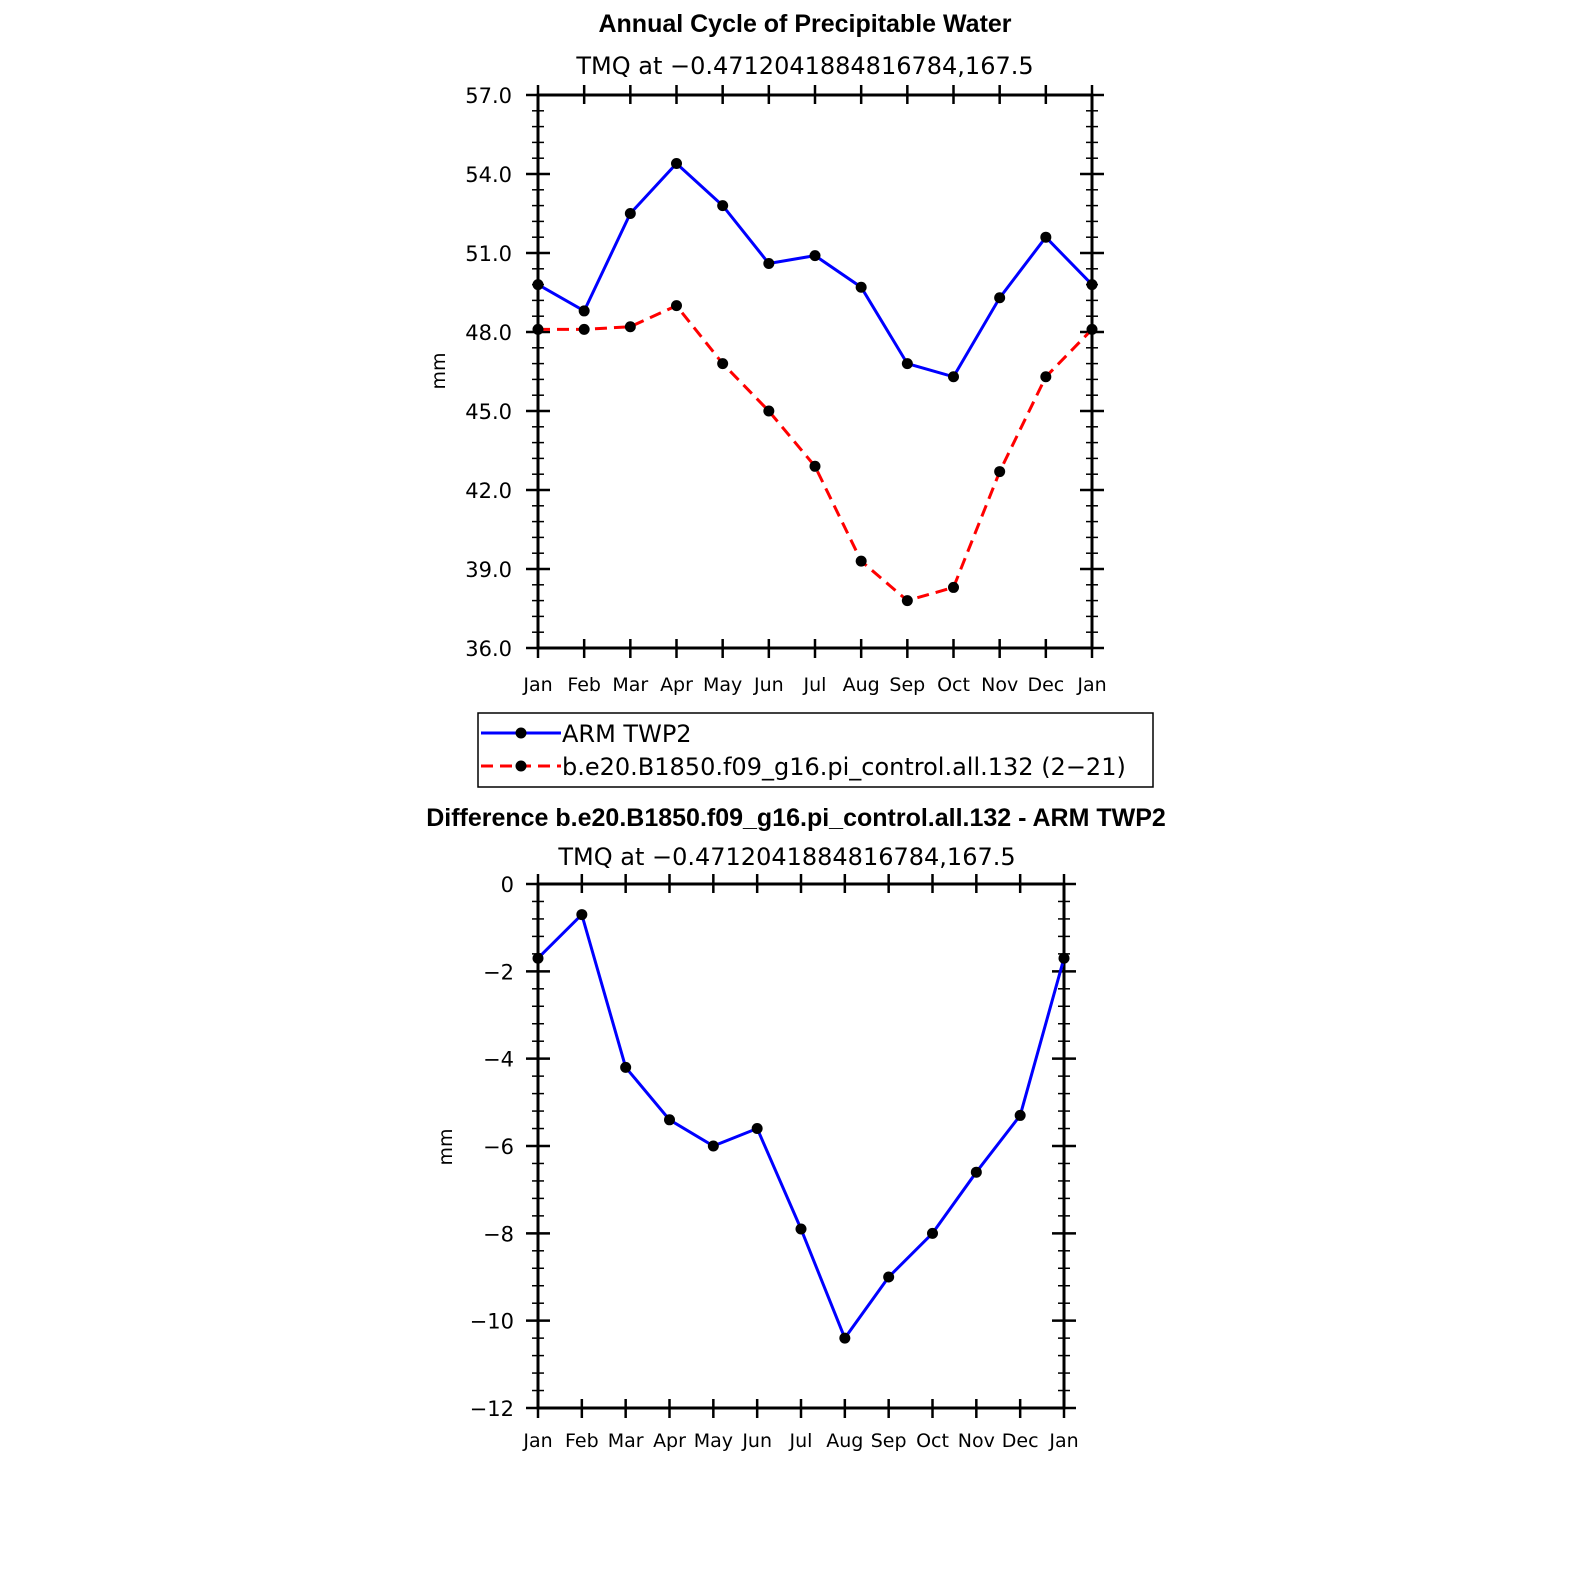 The height and width of the screenshot is (1574, 1574). I want to click on y-tick-labels: 36.0 39.0 42.0 45.0 48.0 51.0 54.0 57.0, so click(488, 372).